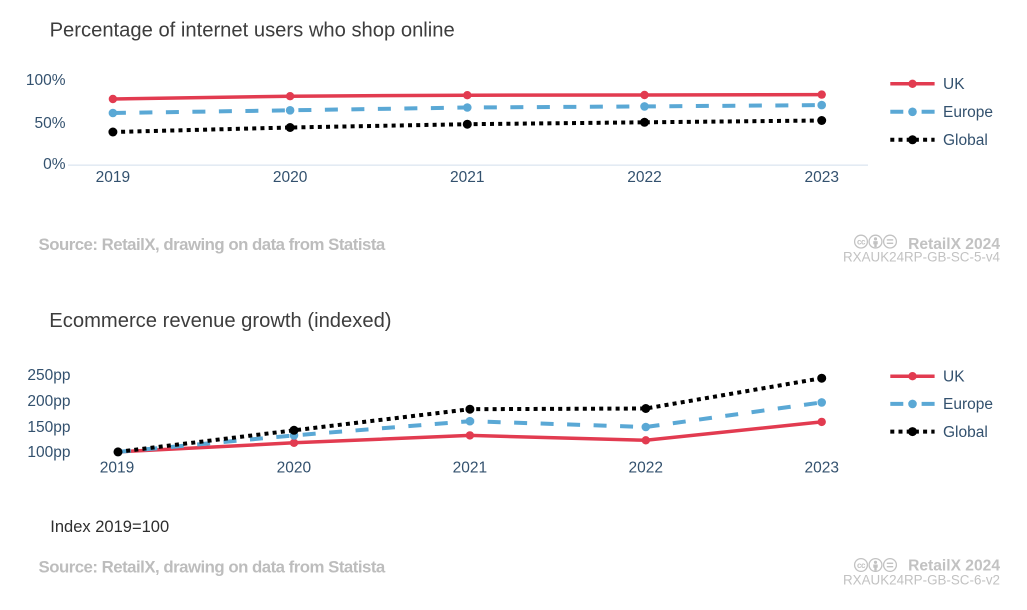  What do you see at coordinates (48, 452) in the screenshot?
I see `svg-text: 100pp` at bounding box center [48, 452].